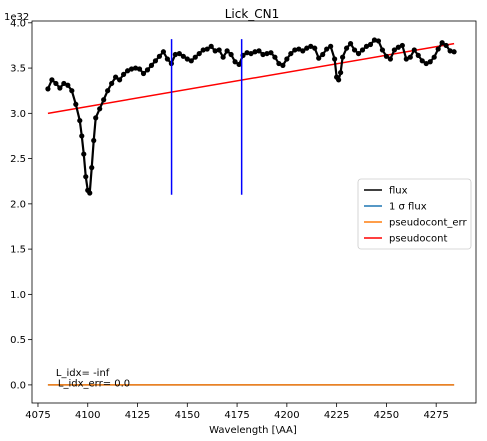 This screenshot has width=487, height=441. Describe the element at coordinates (18, 340) in the screenshot. I see `y-tick-label: 0.5` at that location.